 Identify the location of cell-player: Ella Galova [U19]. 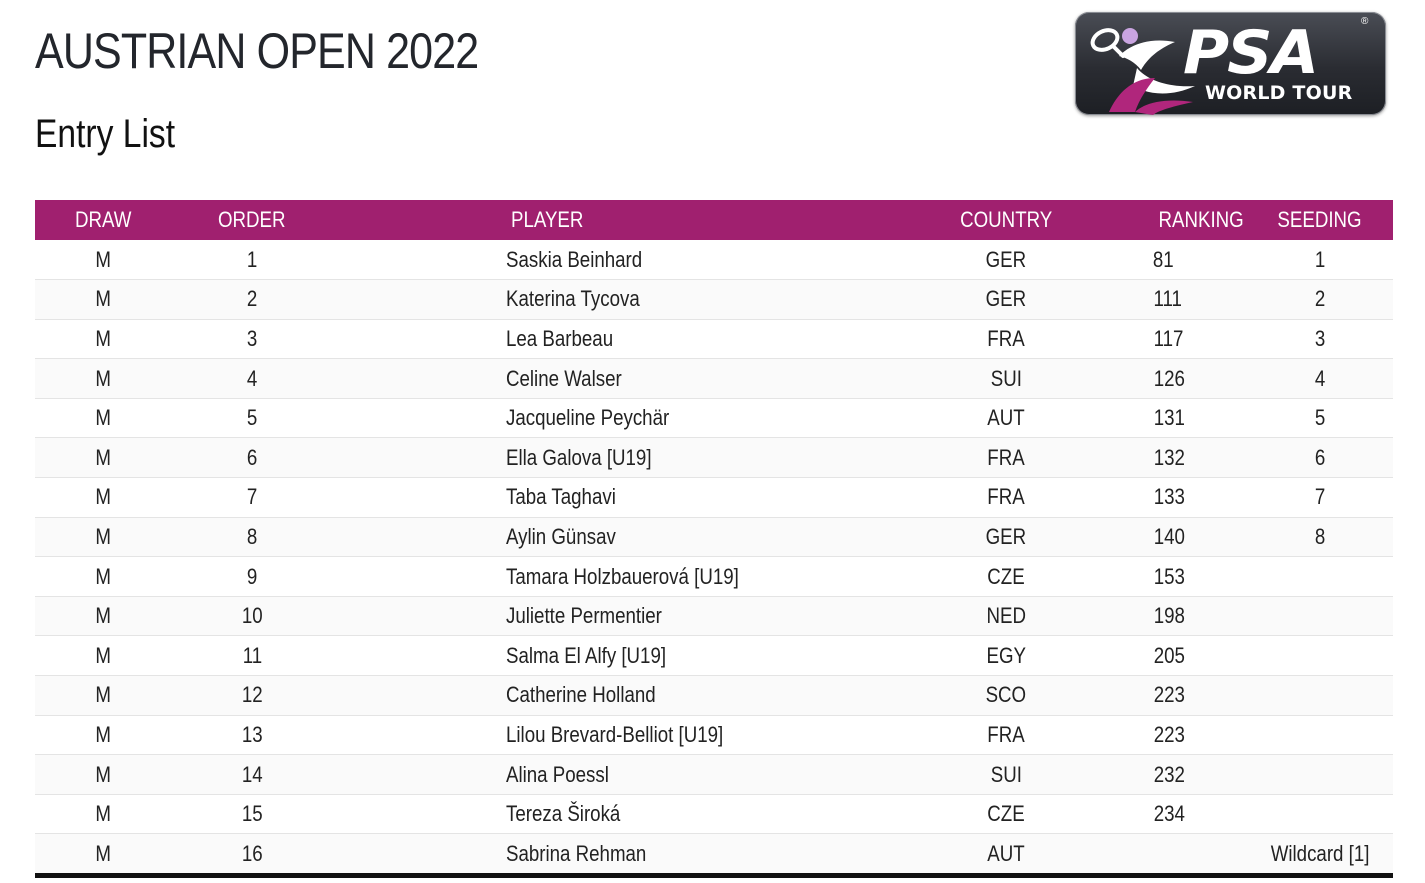
(579, 457).